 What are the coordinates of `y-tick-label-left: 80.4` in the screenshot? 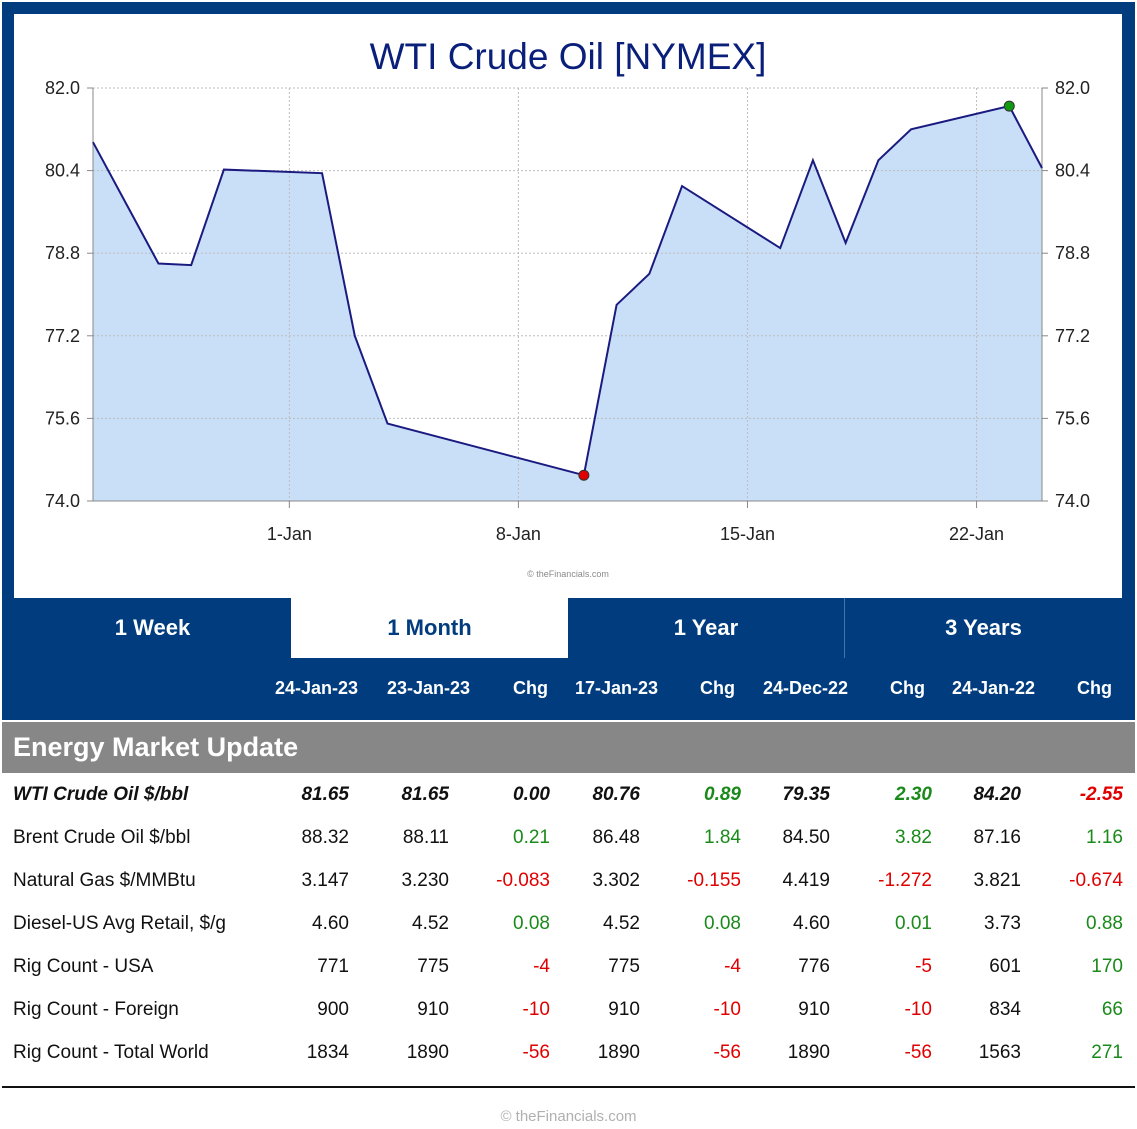 It's located at (62, 171).